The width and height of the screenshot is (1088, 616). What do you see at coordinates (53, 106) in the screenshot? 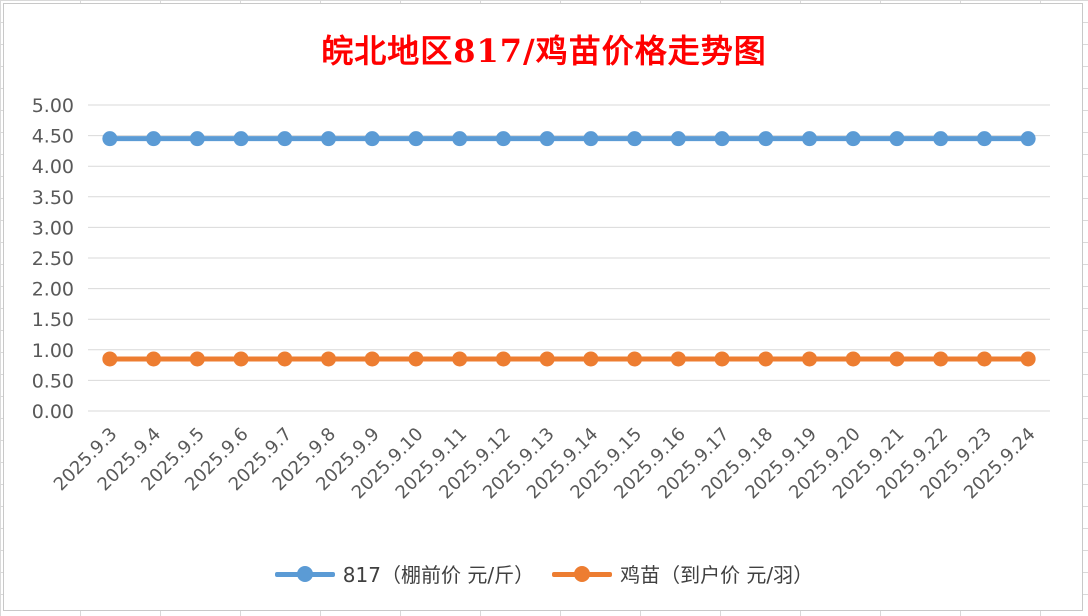
I see `y-tick-label: 5.00` at bounding box center [53, 106].